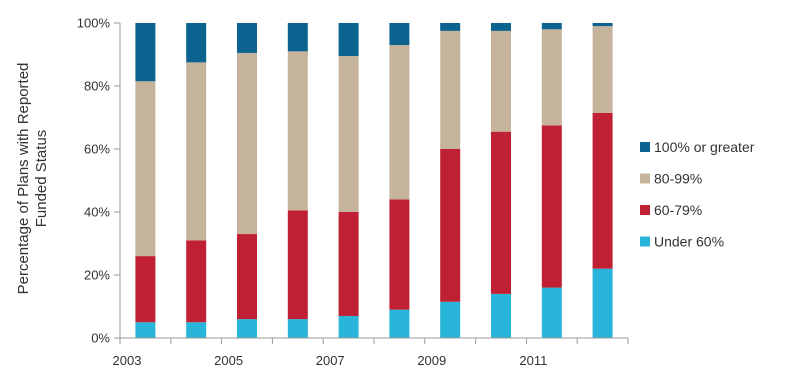  What do you see at coordinates (533, 360) in the screenshot?
I see `x-tick-label: 2011` at bounding box center [533, 360].